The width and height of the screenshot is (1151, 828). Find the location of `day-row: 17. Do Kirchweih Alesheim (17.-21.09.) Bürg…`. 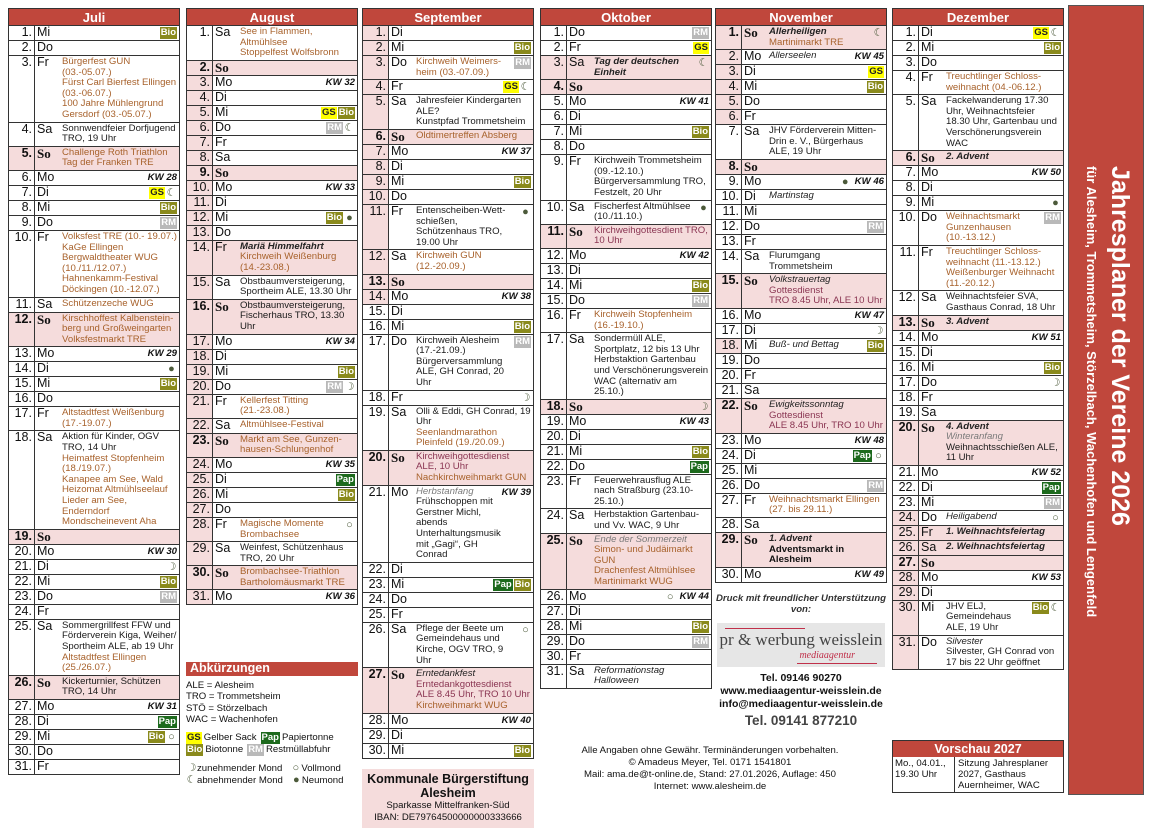

day-row: 17. Do Kirchweih Alesheim (17.-21.09.) Bürg… is located at coordinates (448, 362).